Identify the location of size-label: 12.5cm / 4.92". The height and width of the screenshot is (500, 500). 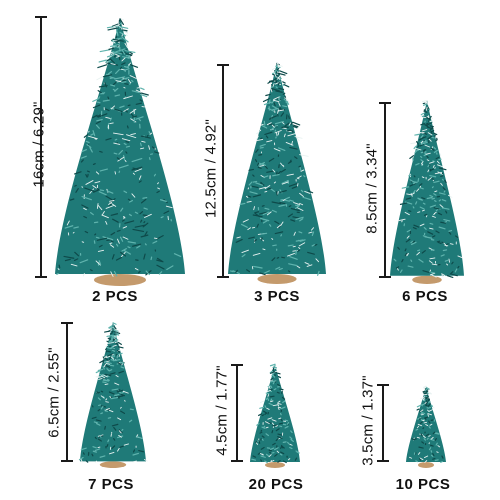
(211, 169).